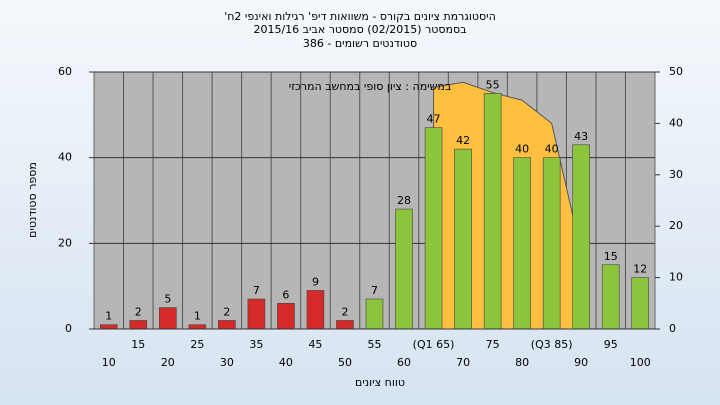 Image resolution: width=720 pixels, height=405 pixels. Describe the element at coordinates (370, 86) in the screenshot. I see `annotation: במשימה : ציון סופי במחשב המרכזי` at that location.